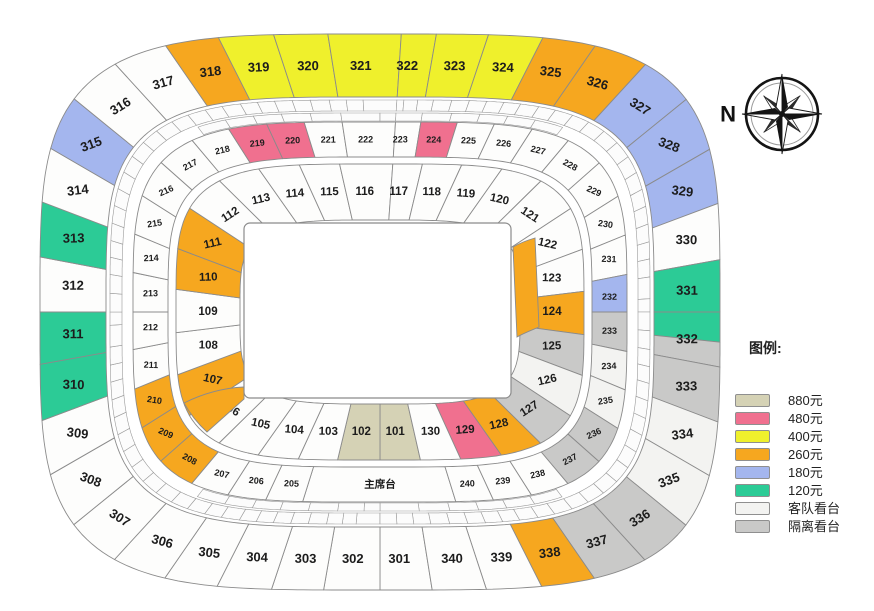 This screenshot has width=874, height=611. Describe the element at coordinates (256, 67) in the screenshot. I see `section-319: 319` at that location.